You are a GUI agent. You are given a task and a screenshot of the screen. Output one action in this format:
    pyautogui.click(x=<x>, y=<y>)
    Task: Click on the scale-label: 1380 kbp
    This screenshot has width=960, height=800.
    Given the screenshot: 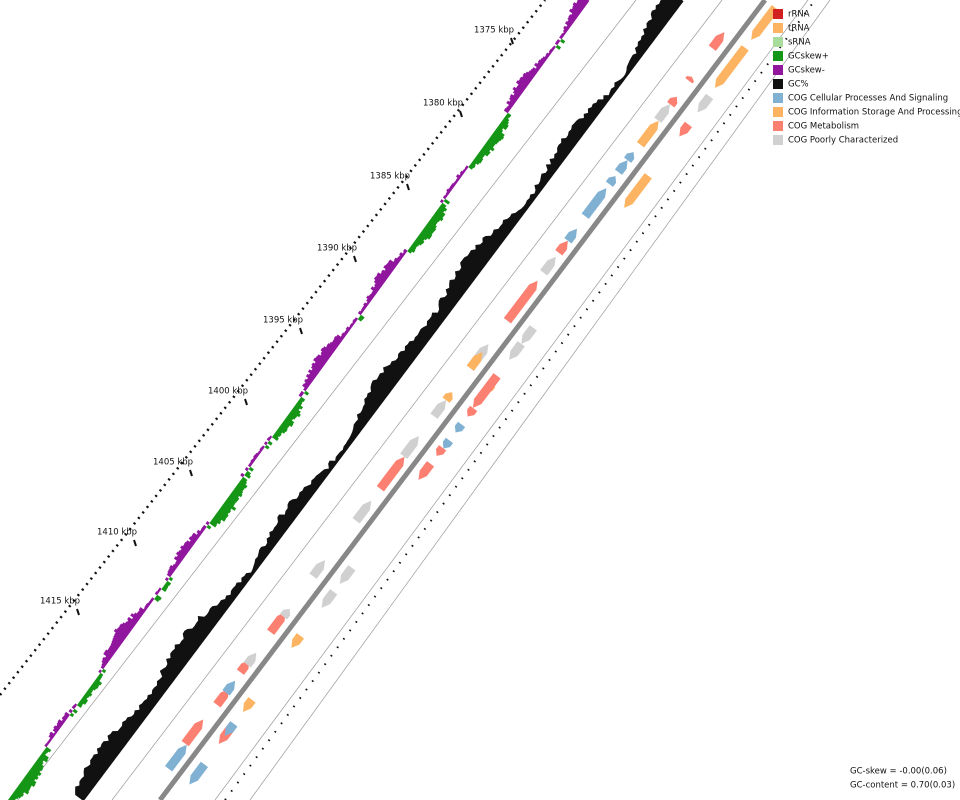 What is the action you would take?
    pyautogui.click(x=443, y=104)
    